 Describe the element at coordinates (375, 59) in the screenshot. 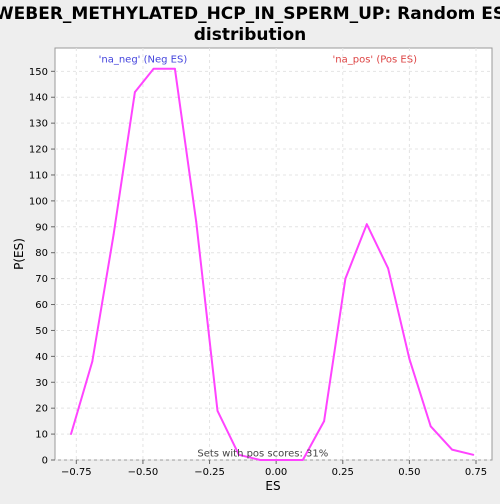

I see `annotation-label: 'na_pos' (Pos ES)` at that location.